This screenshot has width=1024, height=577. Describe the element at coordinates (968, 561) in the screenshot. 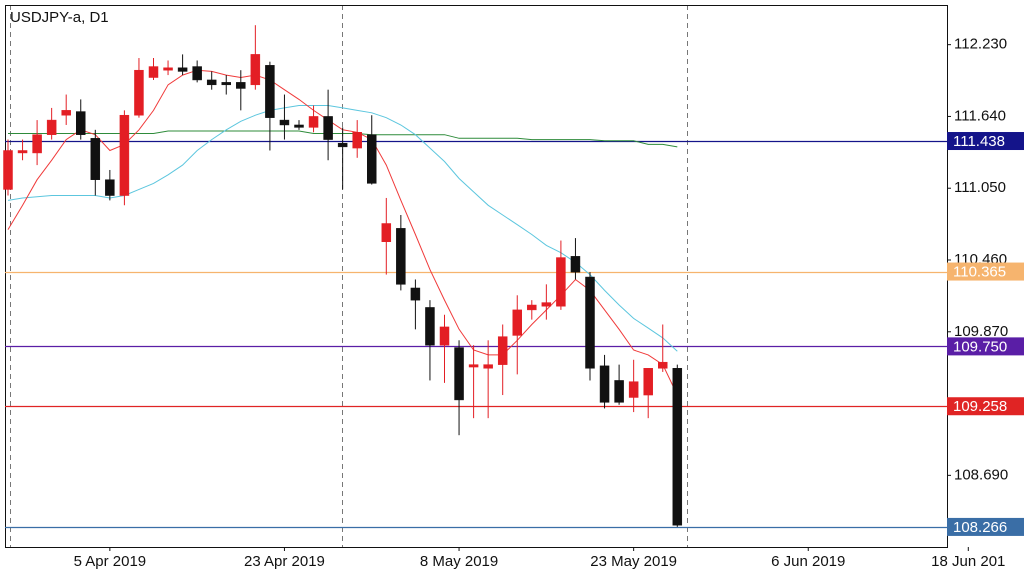

I see `x-tick-label: 18 Jun 201` at that location.